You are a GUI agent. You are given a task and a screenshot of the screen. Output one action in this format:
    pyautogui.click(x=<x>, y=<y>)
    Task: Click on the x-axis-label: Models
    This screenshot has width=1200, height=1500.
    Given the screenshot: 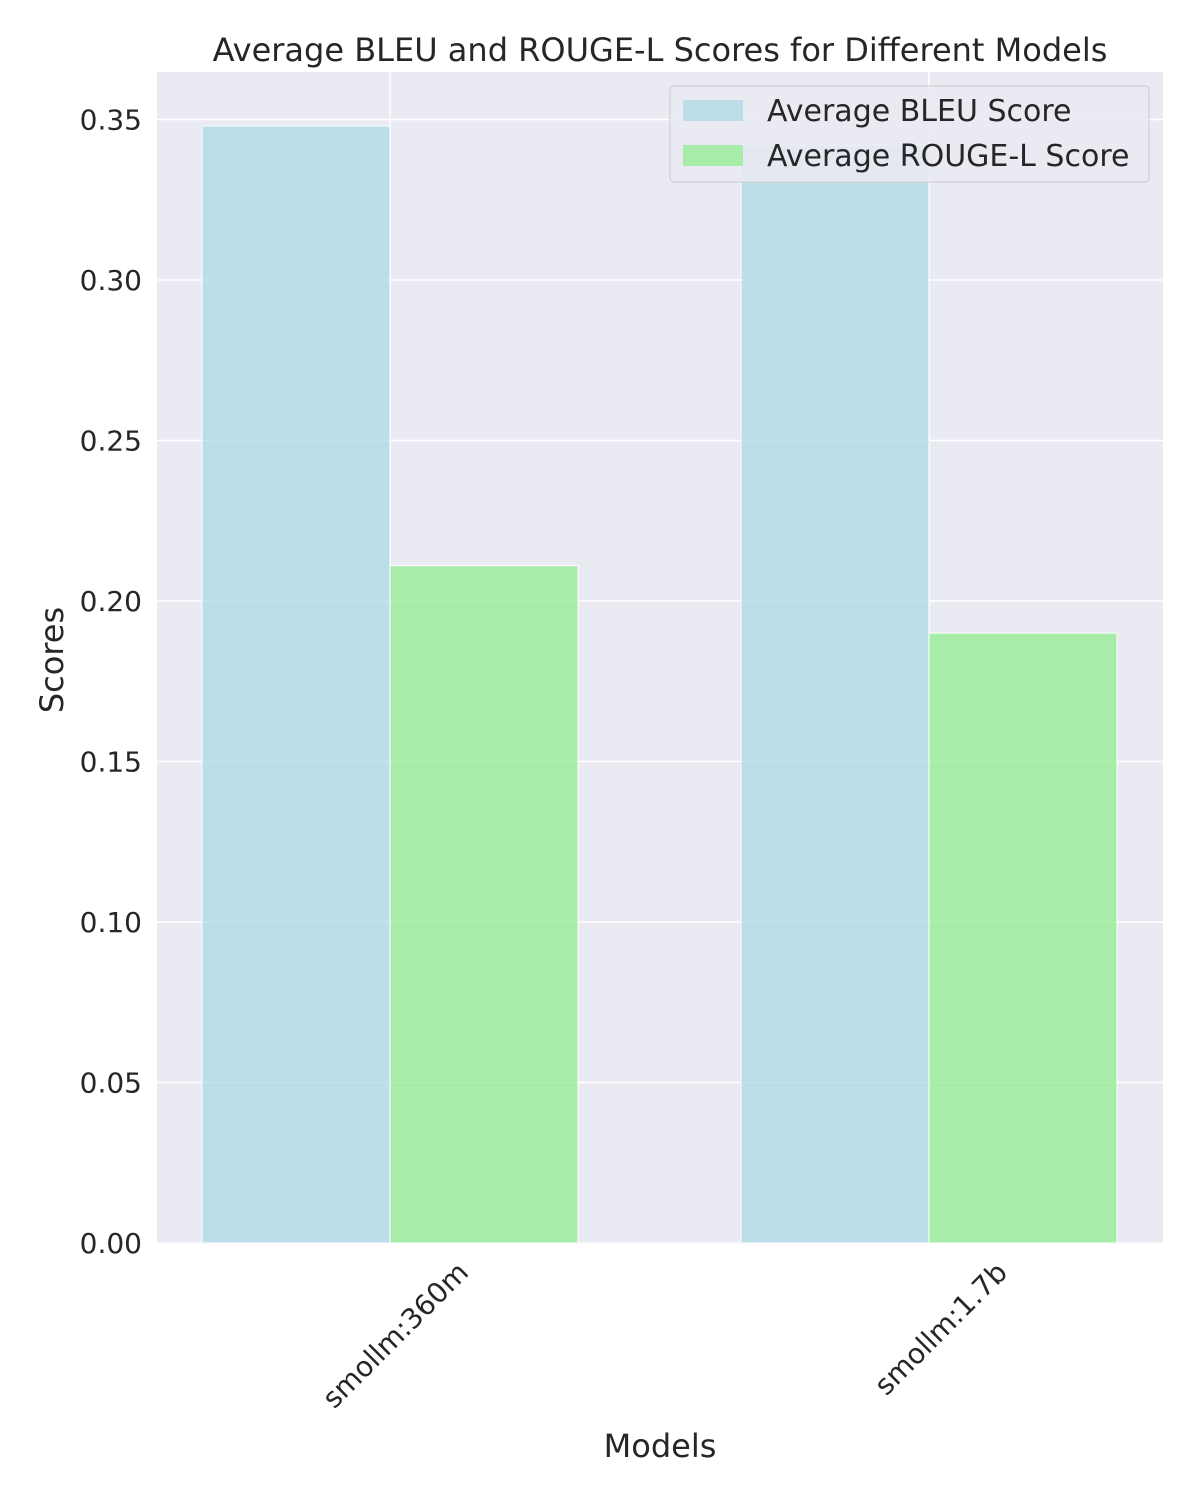 What is the action you would take?
    pyautogui.click(x=660, y=1446)
    